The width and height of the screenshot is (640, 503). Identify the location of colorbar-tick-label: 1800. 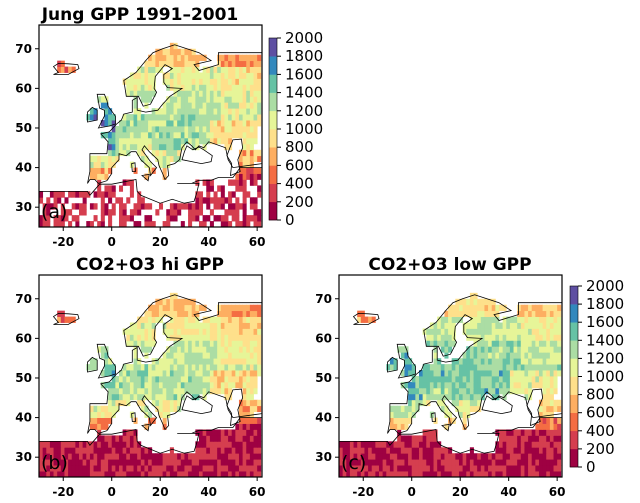
(605, 304).